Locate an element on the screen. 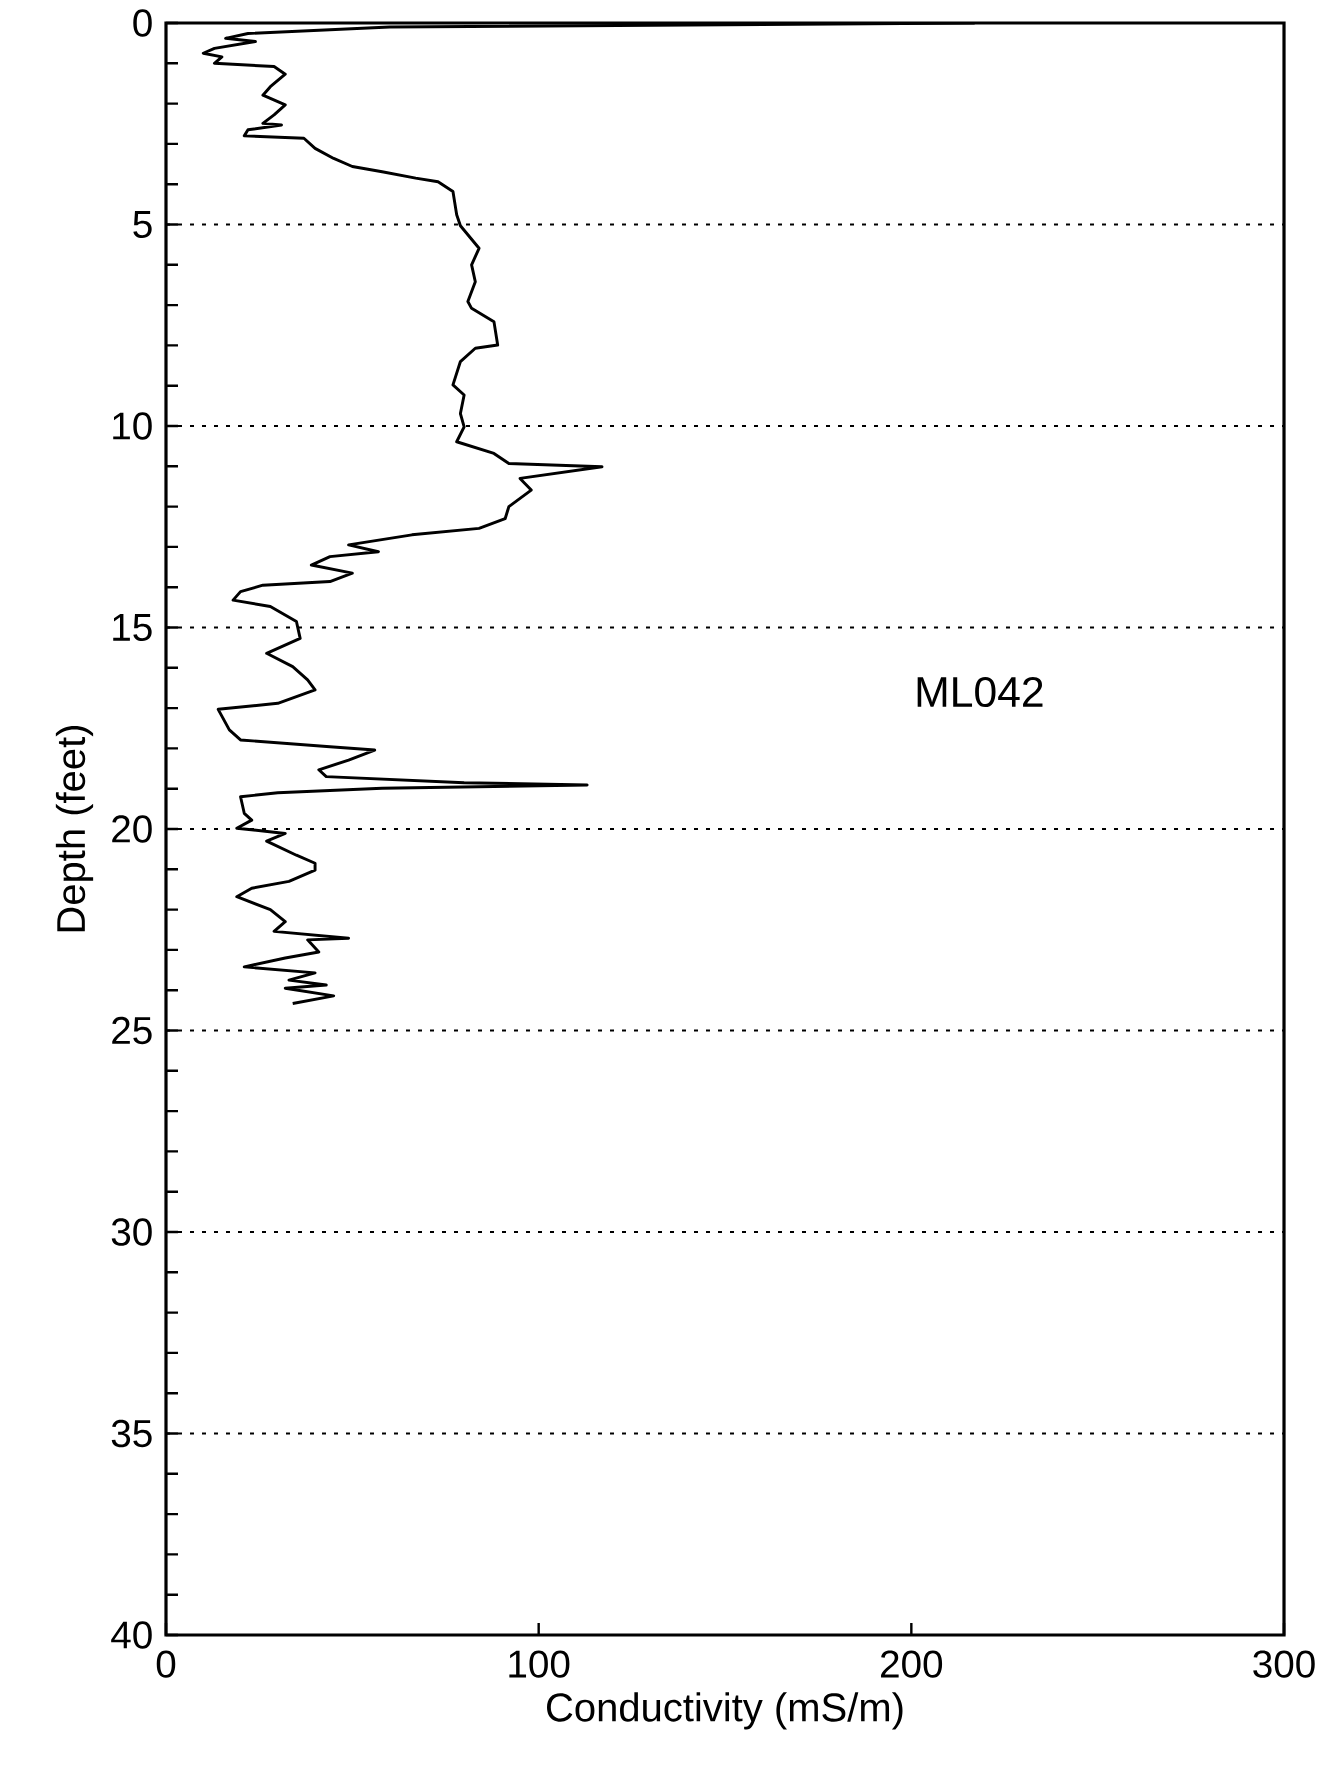 The image size is (1328, 1773). x-tick-label: 300 is located at coordinates (1284, 1664).